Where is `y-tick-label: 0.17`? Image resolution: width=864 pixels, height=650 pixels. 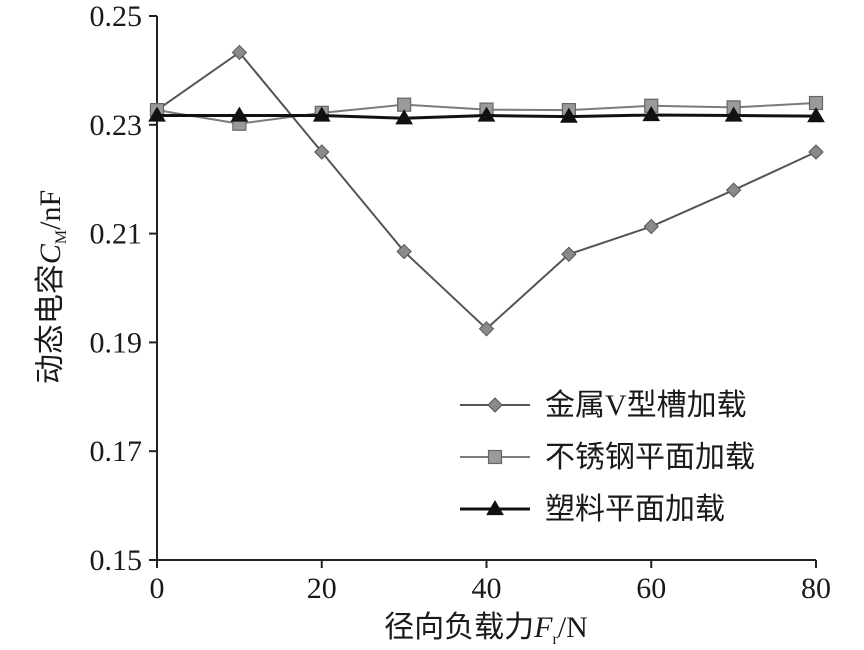
y-tick-label: 0.17 is located at coordinates (116, 451).